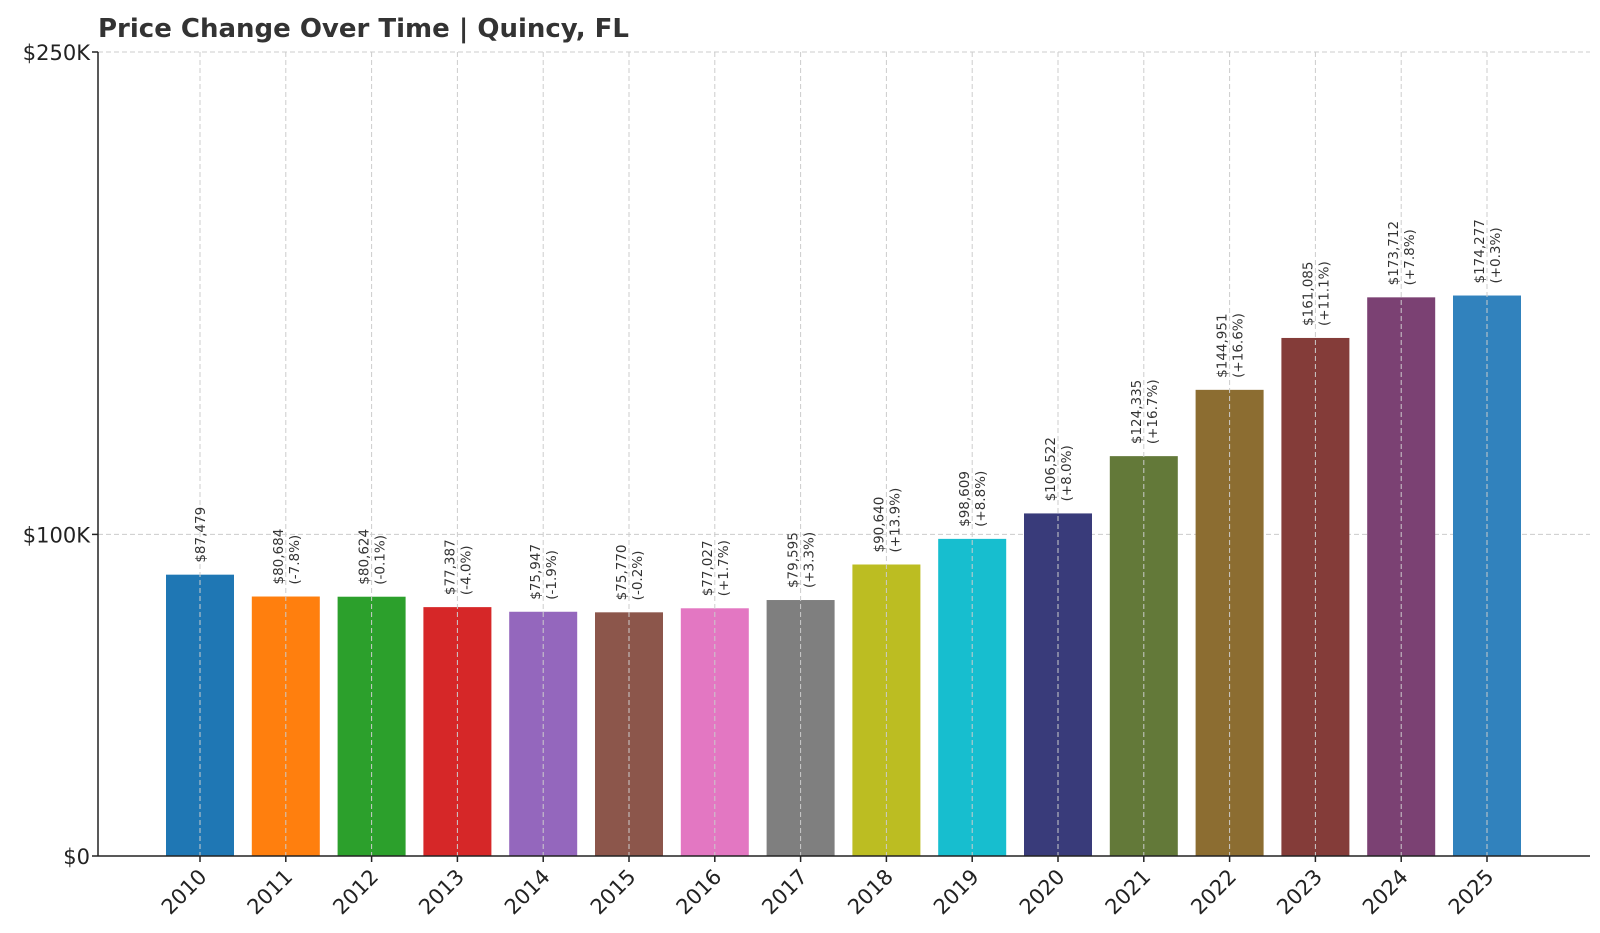 The height and width of the screenshot is (933, 1600). What do you see at coordinates (895, 520) in the screenshot?
I see `bar-change-label: (+13.9%)` at bounding box center [895, 520].